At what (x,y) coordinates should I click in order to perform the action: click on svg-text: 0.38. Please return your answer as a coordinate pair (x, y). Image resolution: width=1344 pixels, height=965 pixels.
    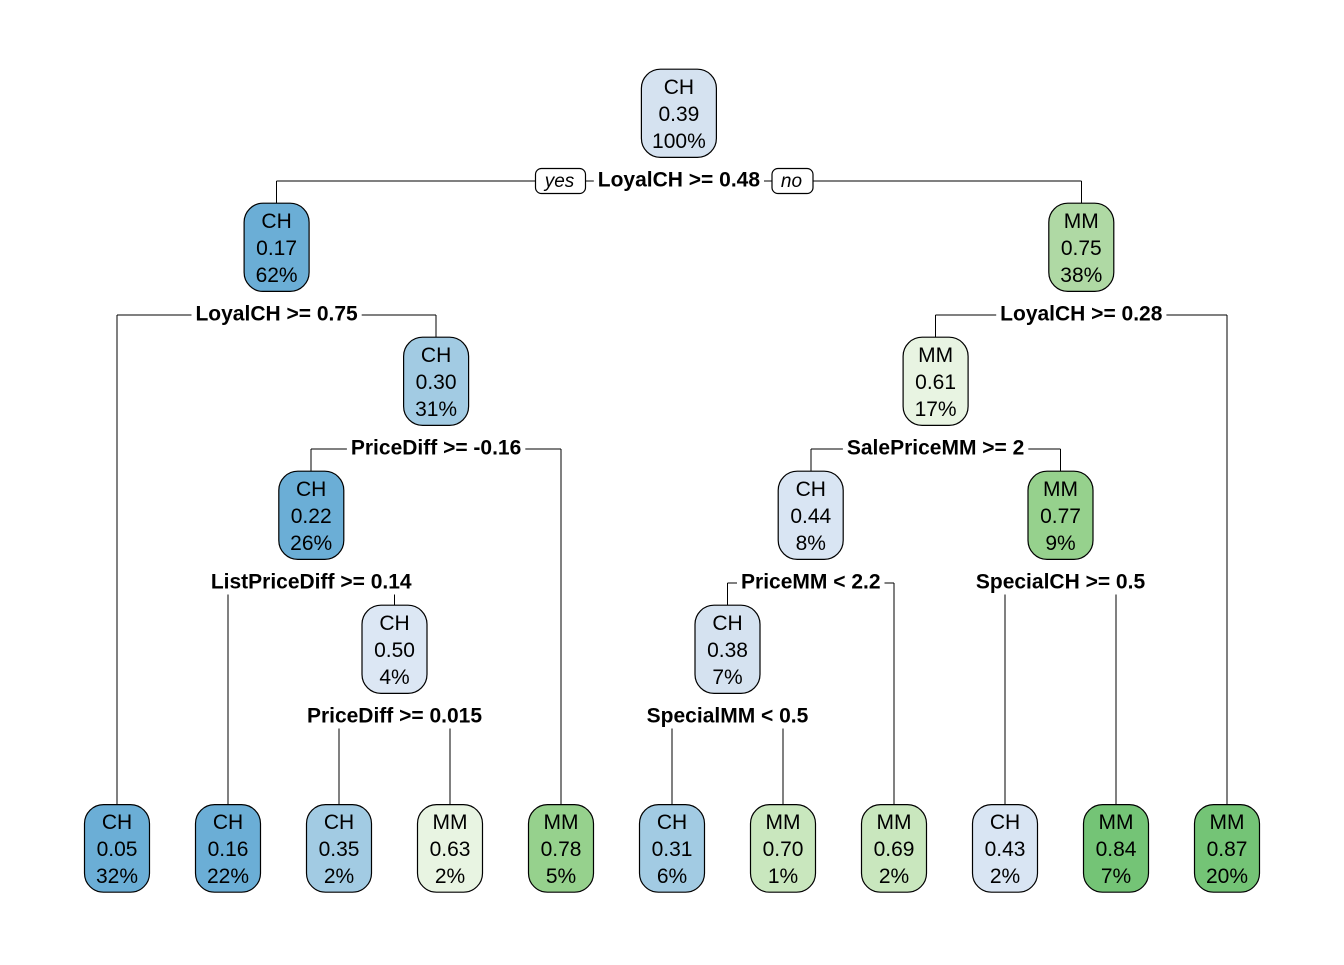
    Looking at the image, I should click on (727, 650).